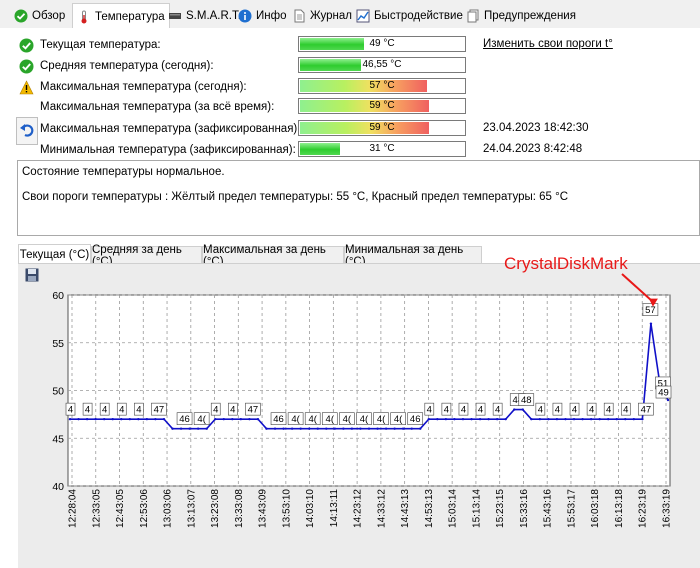 The width and height of the screenshot is (700, 568). Describe the element at coordinates (143, 87) in the screenshot. I see `temp-label: Максимальная температура (сегодня):` at that location.